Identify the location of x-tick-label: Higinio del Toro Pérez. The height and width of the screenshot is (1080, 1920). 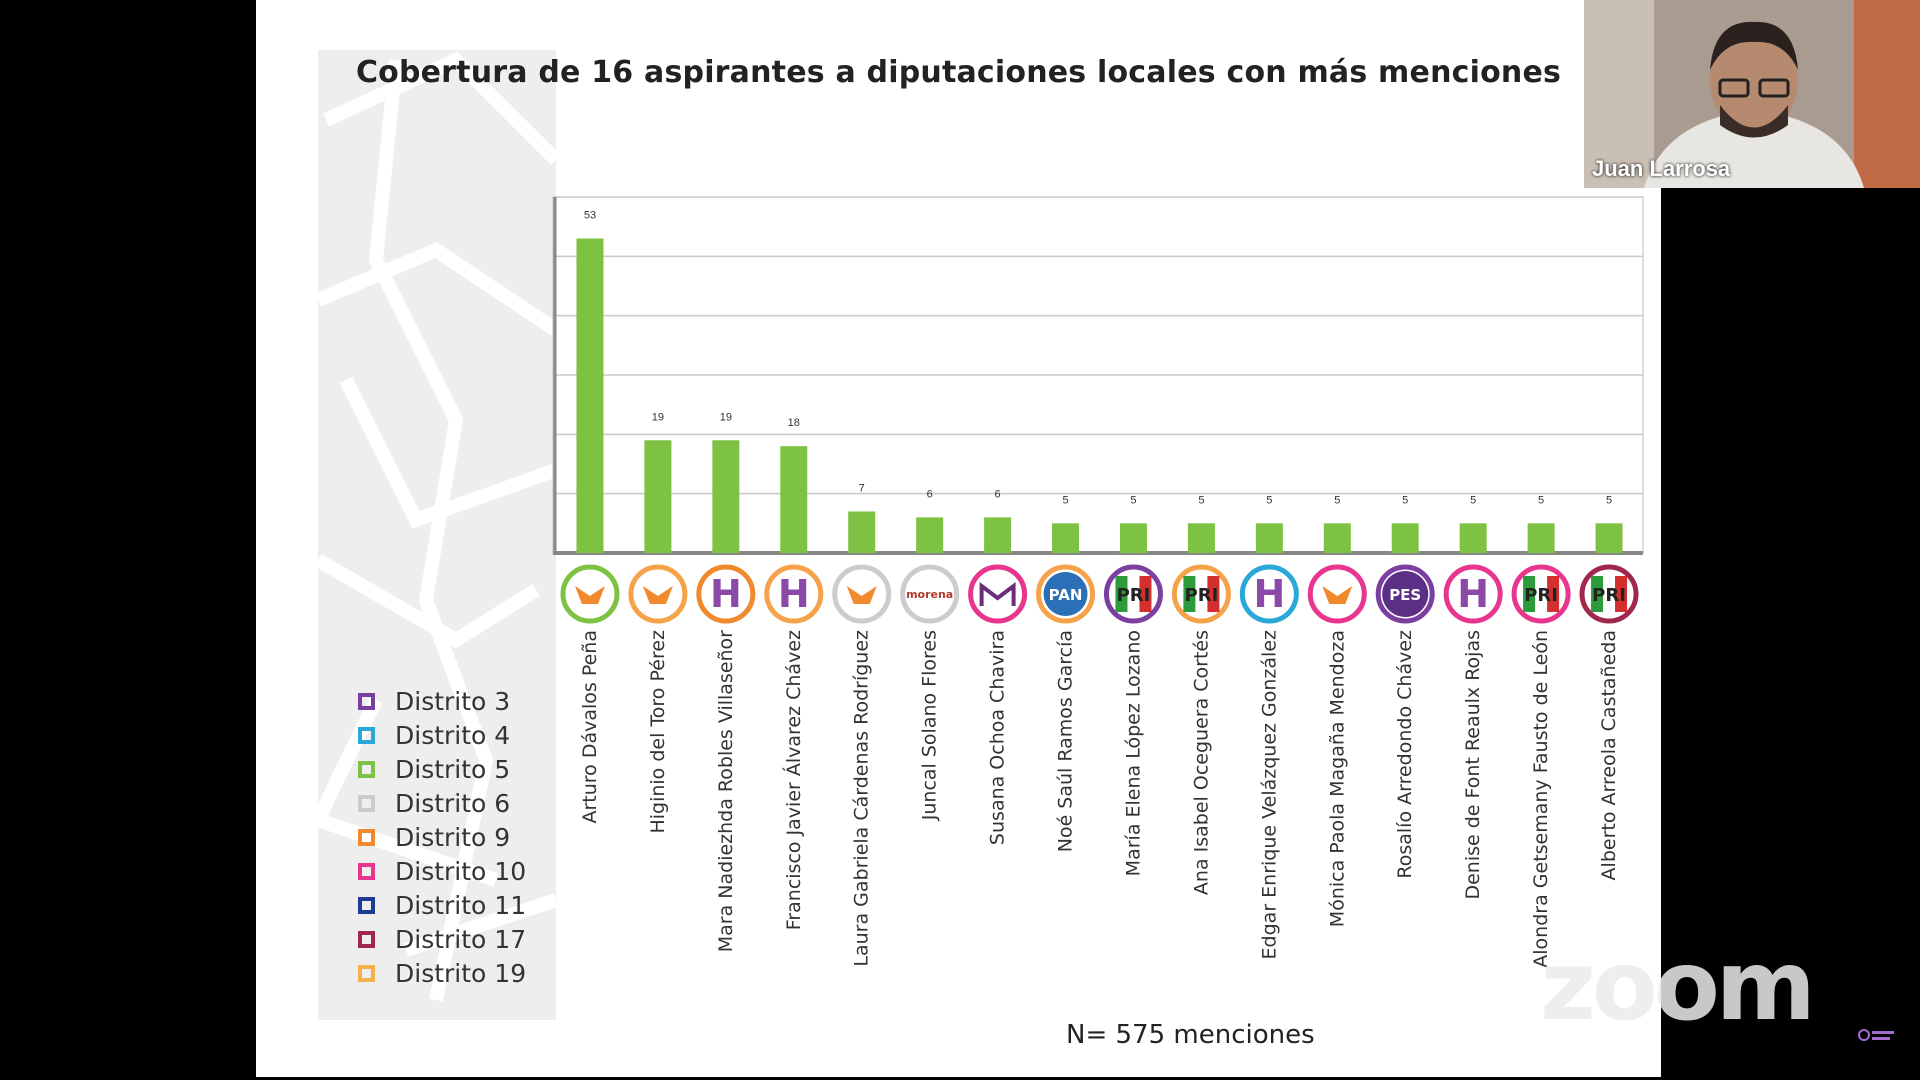
(658, 732).